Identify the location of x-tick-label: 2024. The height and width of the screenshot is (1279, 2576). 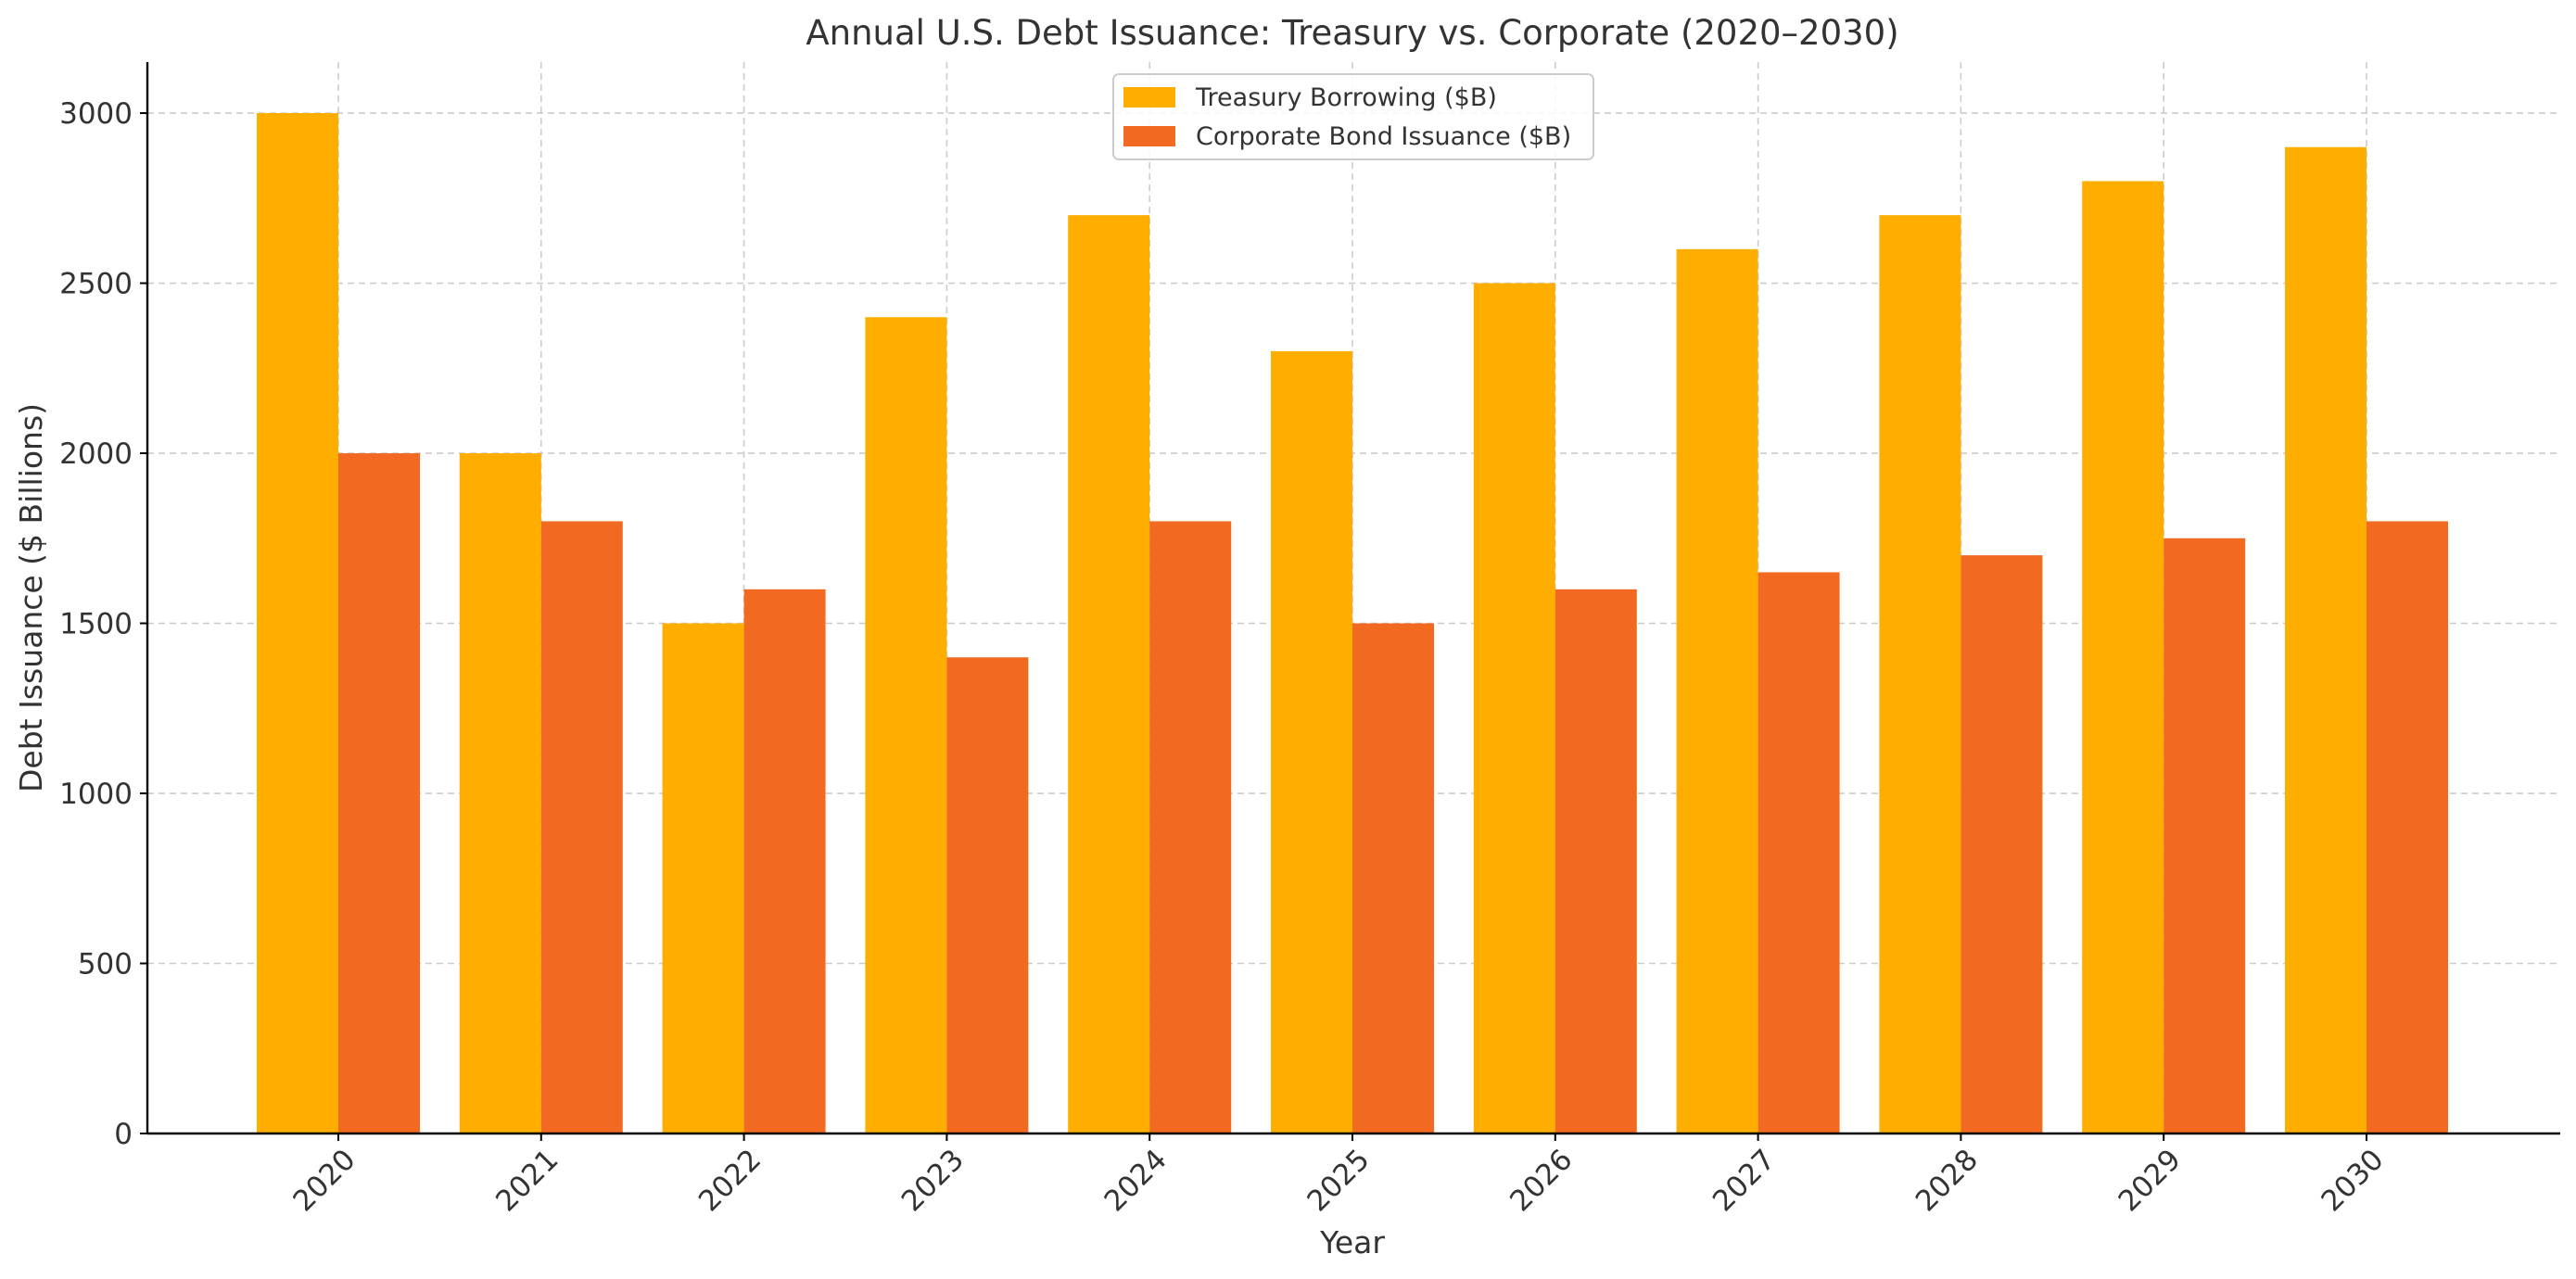
(1136, 1180).